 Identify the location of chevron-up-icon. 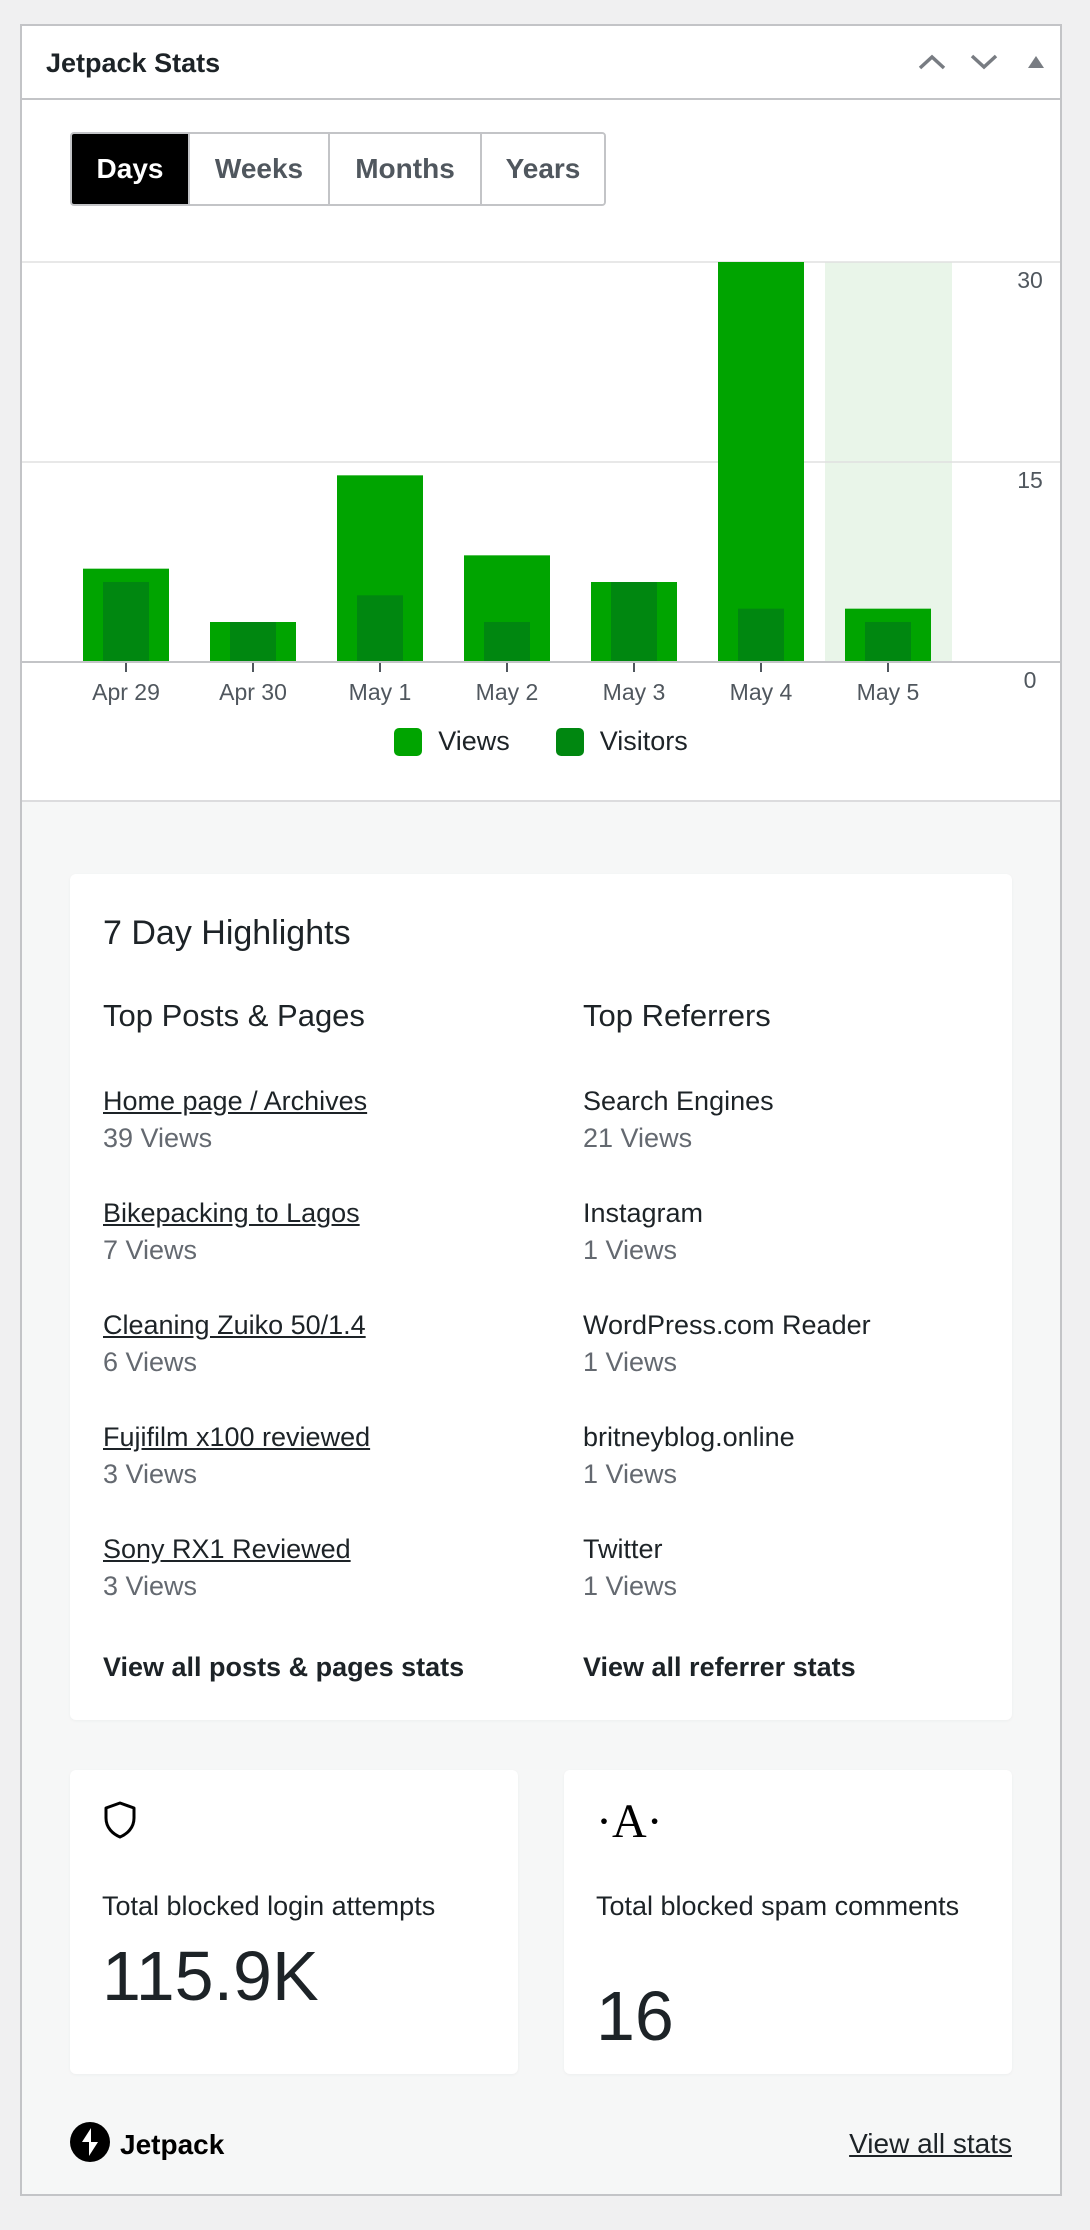
(932, 62).